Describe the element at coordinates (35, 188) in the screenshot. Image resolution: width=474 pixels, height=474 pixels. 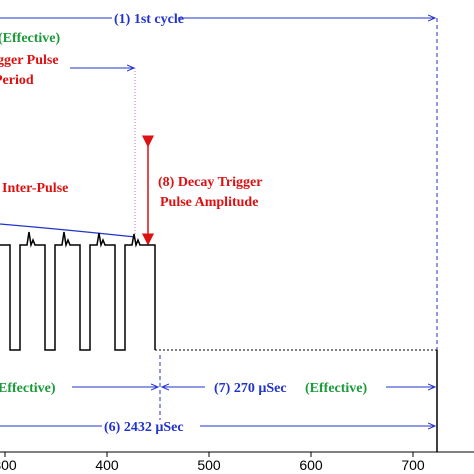
I see `label: Inter-Pulse` at that location.